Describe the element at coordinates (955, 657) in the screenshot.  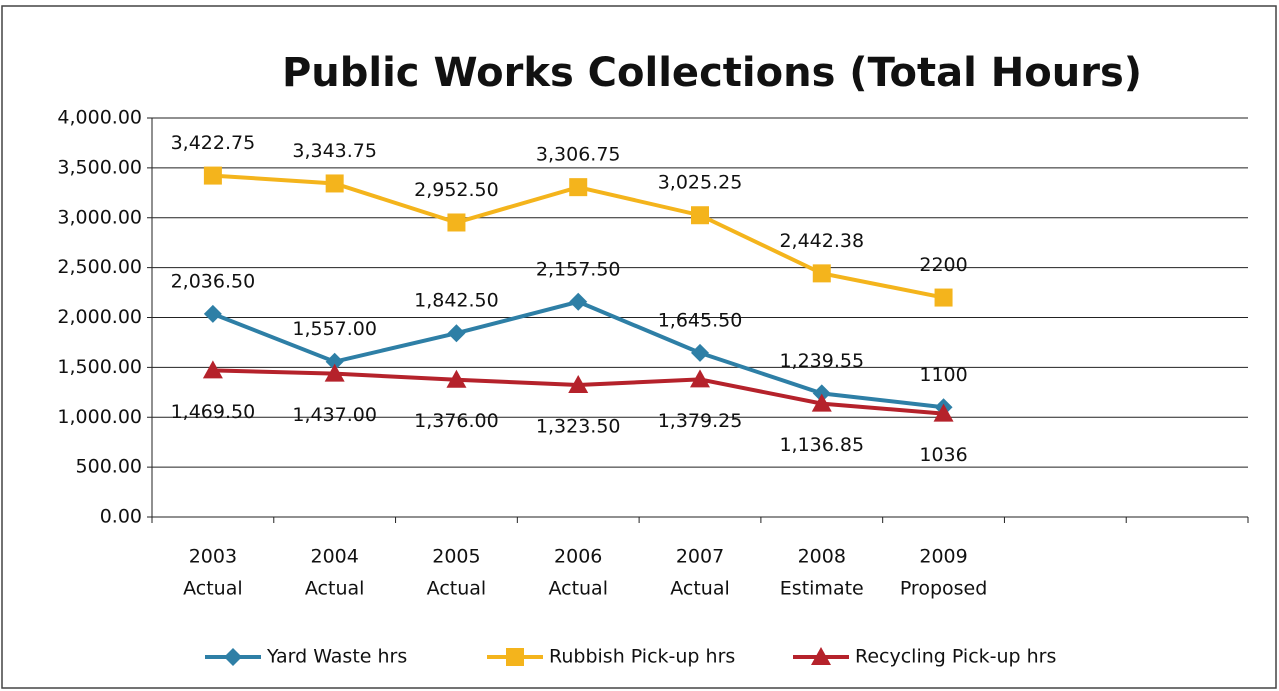
I see `legend-label: Recycling Pick-up hrs` at that location.